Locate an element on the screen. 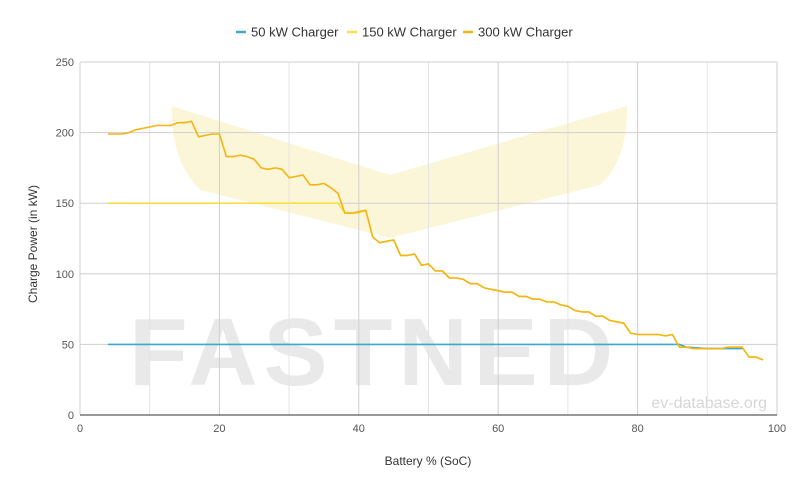  x-tick-label: 0 is located at coordinates (80, 429).